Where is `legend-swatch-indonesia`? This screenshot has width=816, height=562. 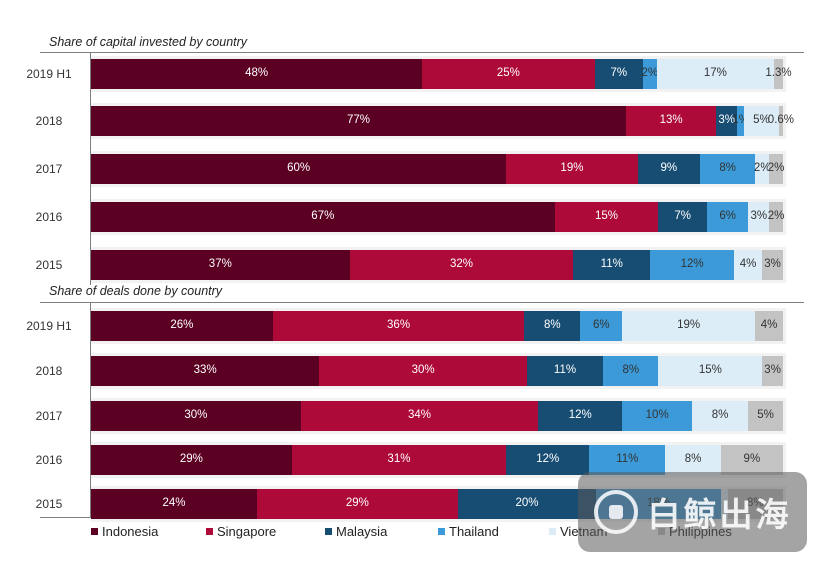
legend-swatch-indonesia is located at coordinates (94, 531).